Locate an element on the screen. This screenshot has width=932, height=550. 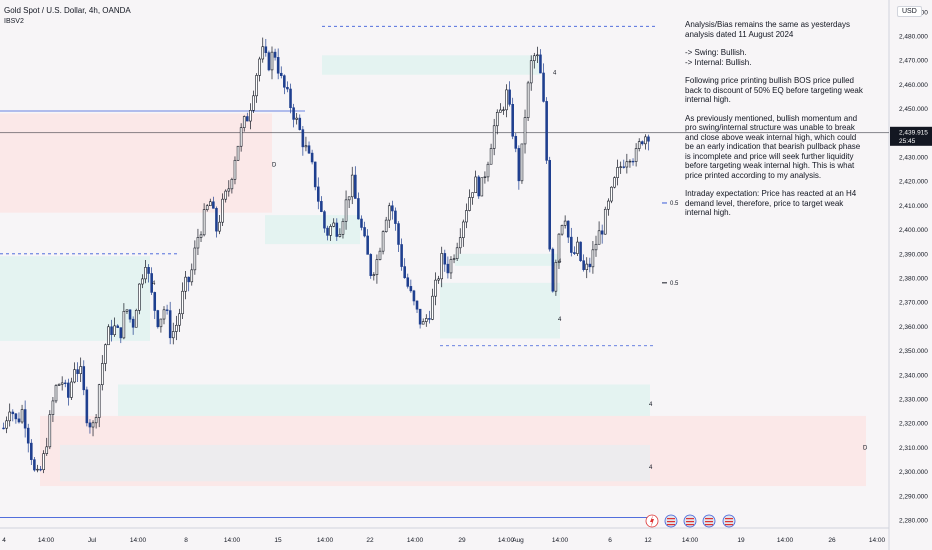
chart-label: D is located at coordinates (274, 165).